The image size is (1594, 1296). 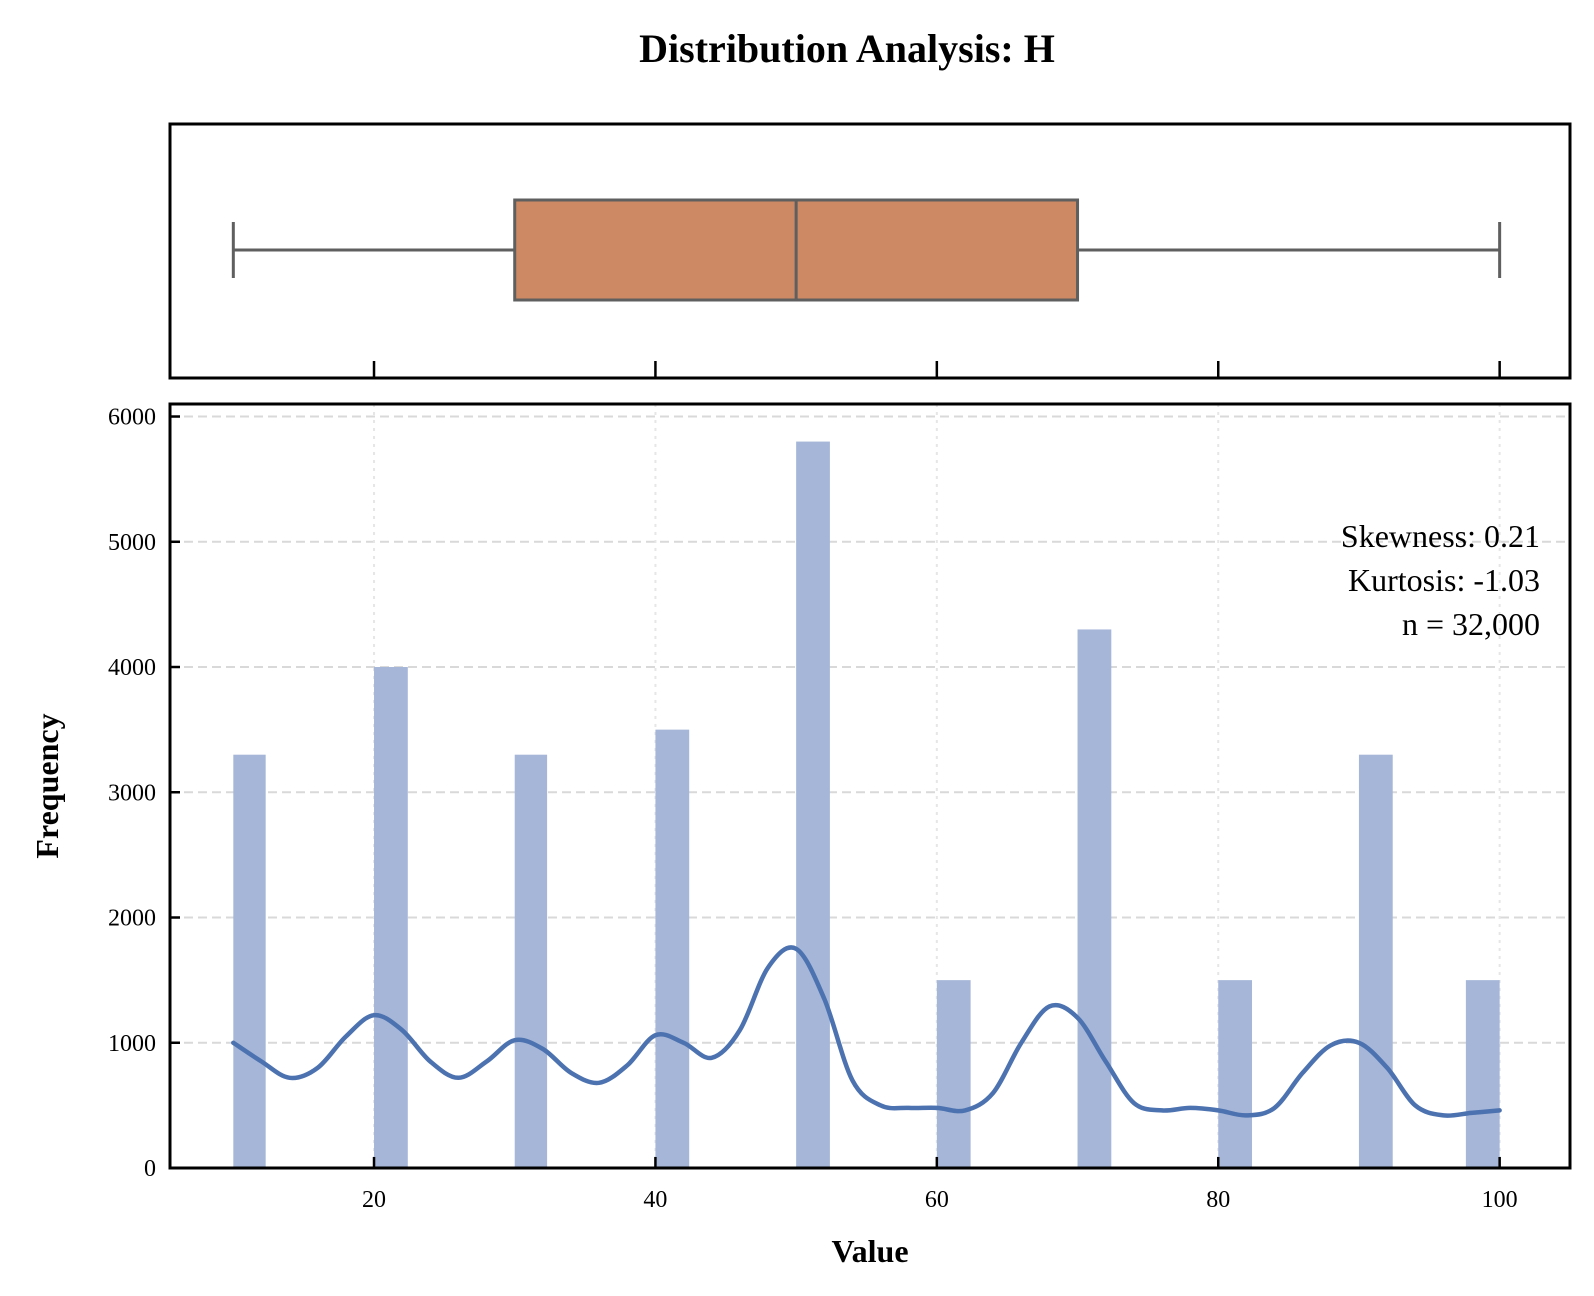 What do you see at coordinates (655, 1200) in the screenshot?
I see `x-tick-label: 40` at bounding box center [655, 1200].